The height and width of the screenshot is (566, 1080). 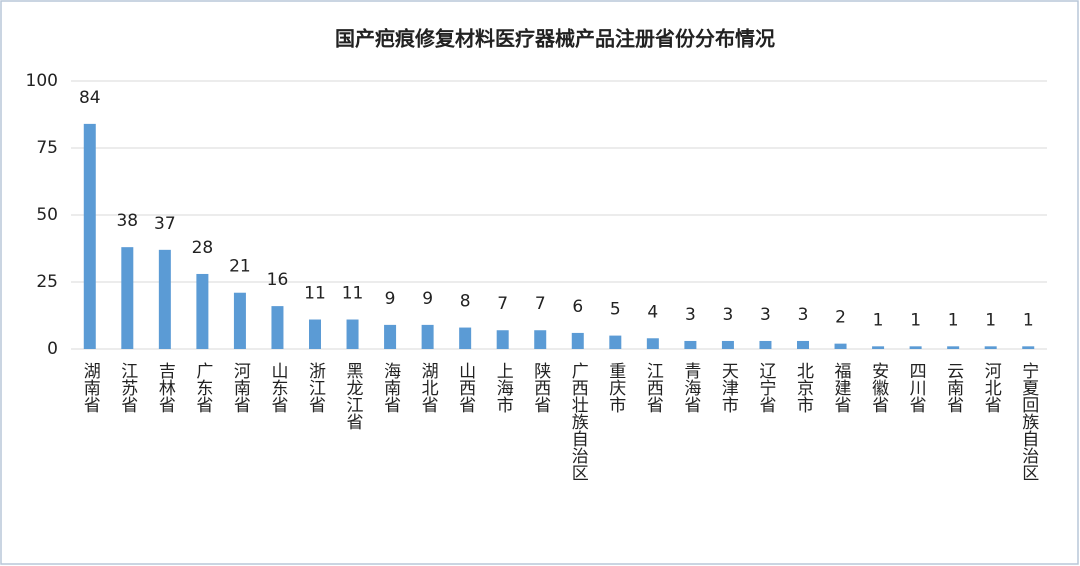 I want to click on x-tick-label: 辽宁省, so click(x=765, y=387).